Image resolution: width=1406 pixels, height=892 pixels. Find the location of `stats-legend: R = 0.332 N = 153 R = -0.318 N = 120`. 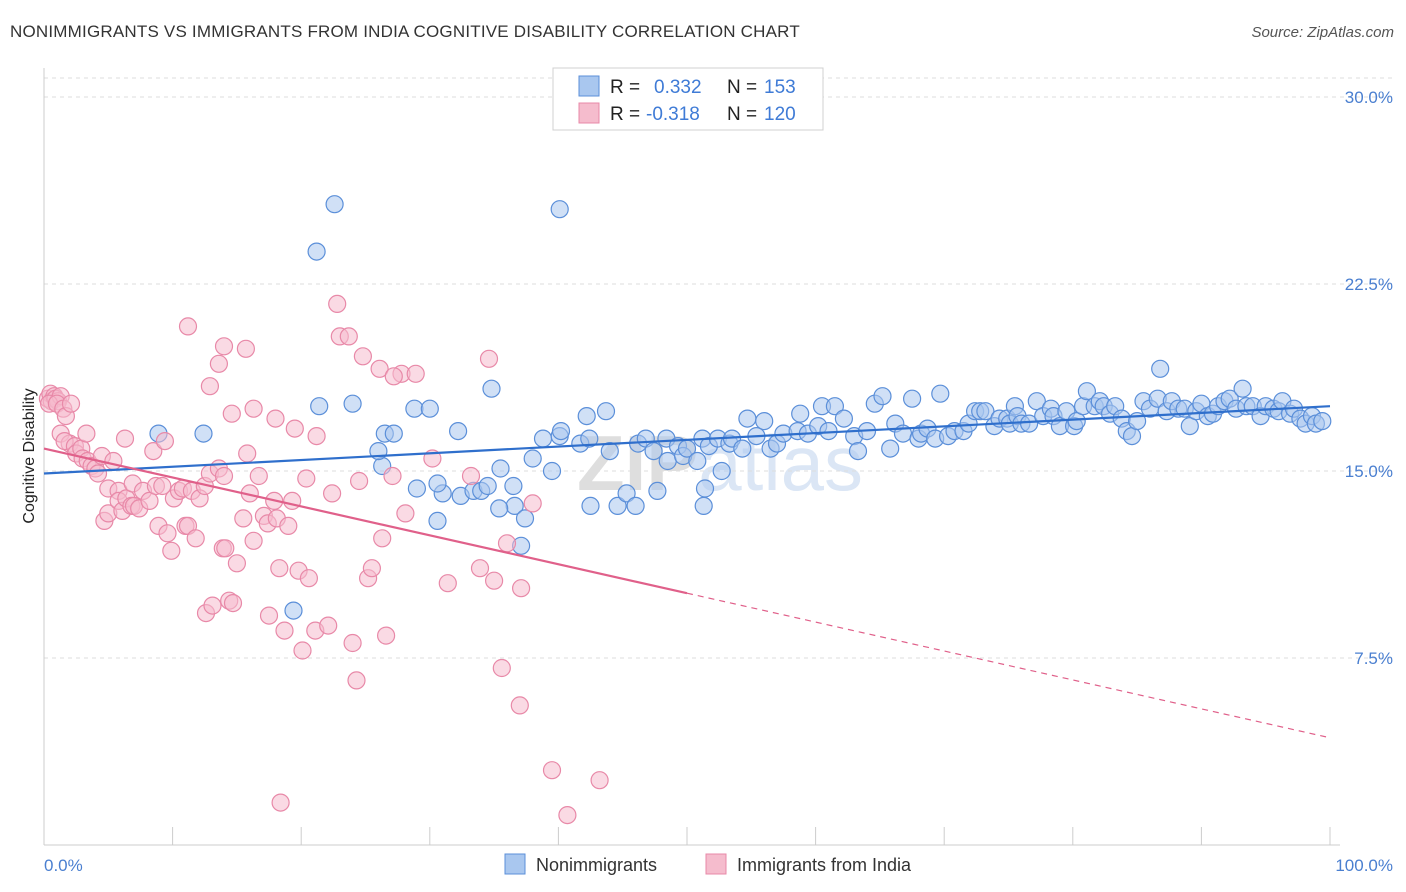

stats-legend: R = 0.332 N = 153 R = -0.318 N = 120 is located at coordinates (688, 99).